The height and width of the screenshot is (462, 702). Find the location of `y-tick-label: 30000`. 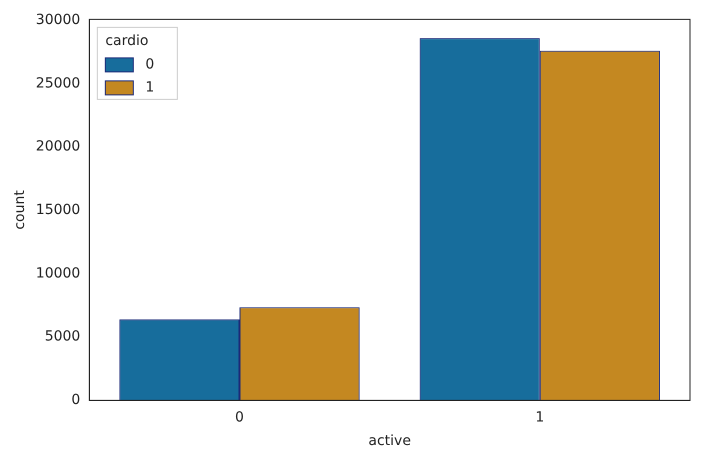

y-tick-label: 30000 is located at coordinates (58, 20).